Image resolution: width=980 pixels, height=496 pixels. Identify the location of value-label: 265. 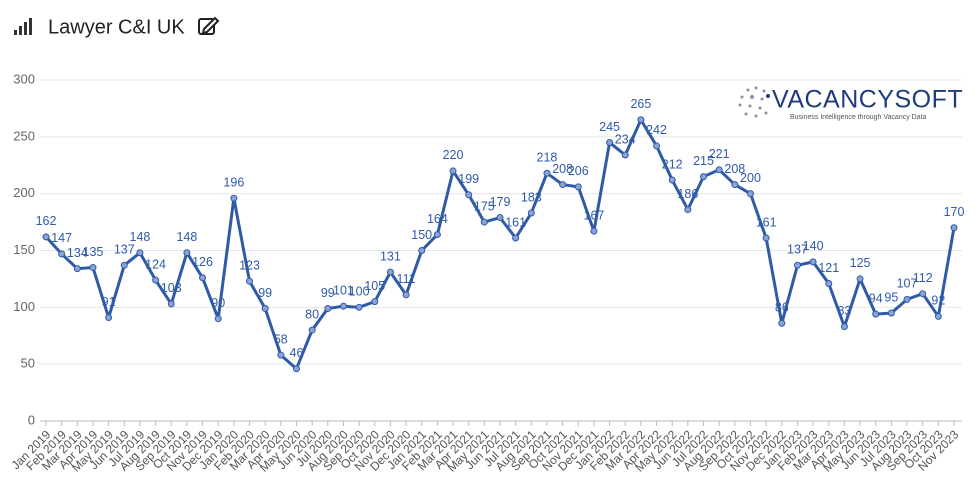
(640, 104).